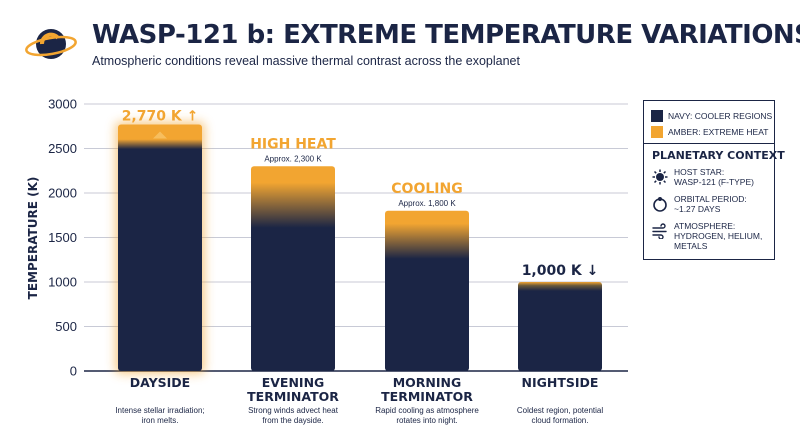  I want to click on orbit-icon, so click(660, 204).